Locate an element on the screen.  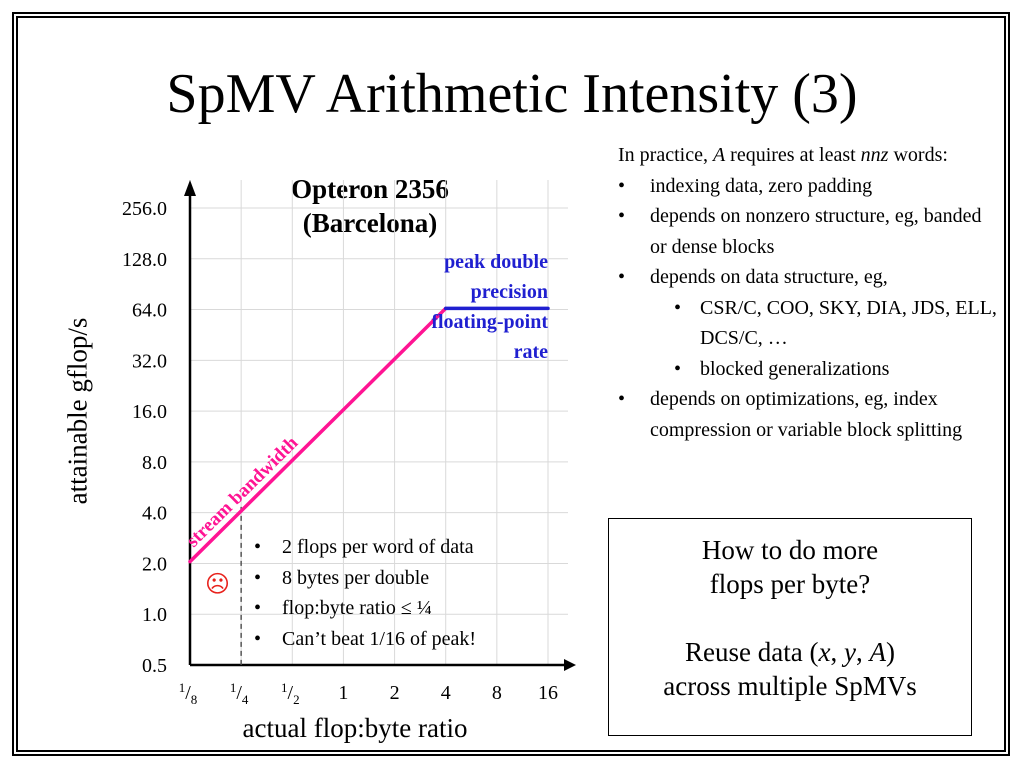
x-tick-label: 1 is located at coordinates (343, 693).